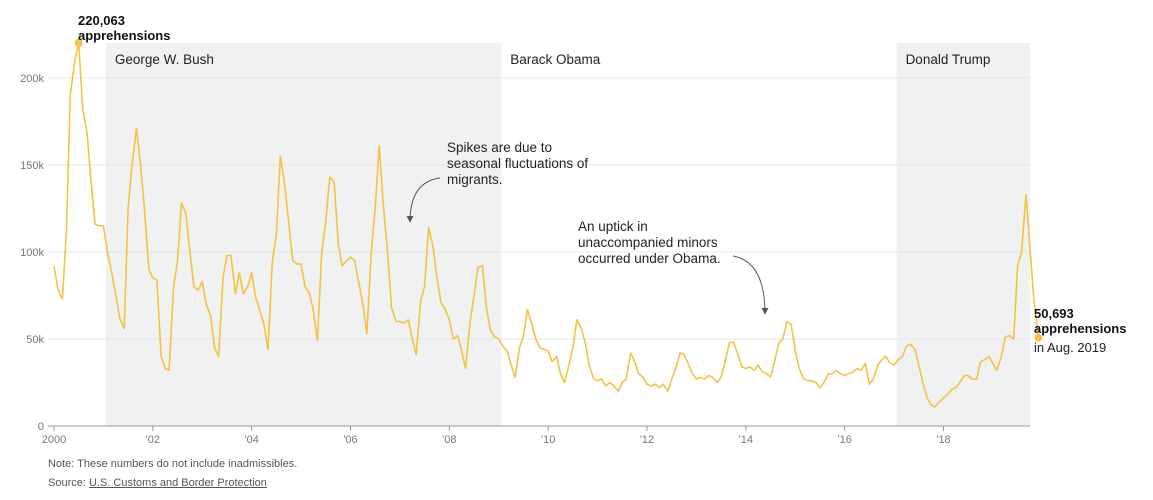  I want to click on x-tick-label: '10, so click(548, 440).